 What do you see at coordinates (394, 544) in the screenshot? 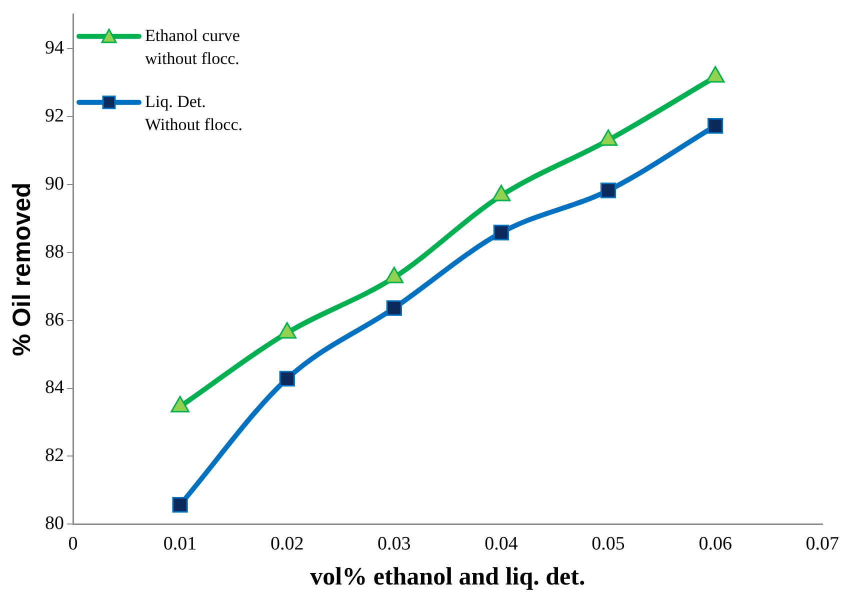
I see `x-tick-label: 0.03` at bounding box center [394, 544].